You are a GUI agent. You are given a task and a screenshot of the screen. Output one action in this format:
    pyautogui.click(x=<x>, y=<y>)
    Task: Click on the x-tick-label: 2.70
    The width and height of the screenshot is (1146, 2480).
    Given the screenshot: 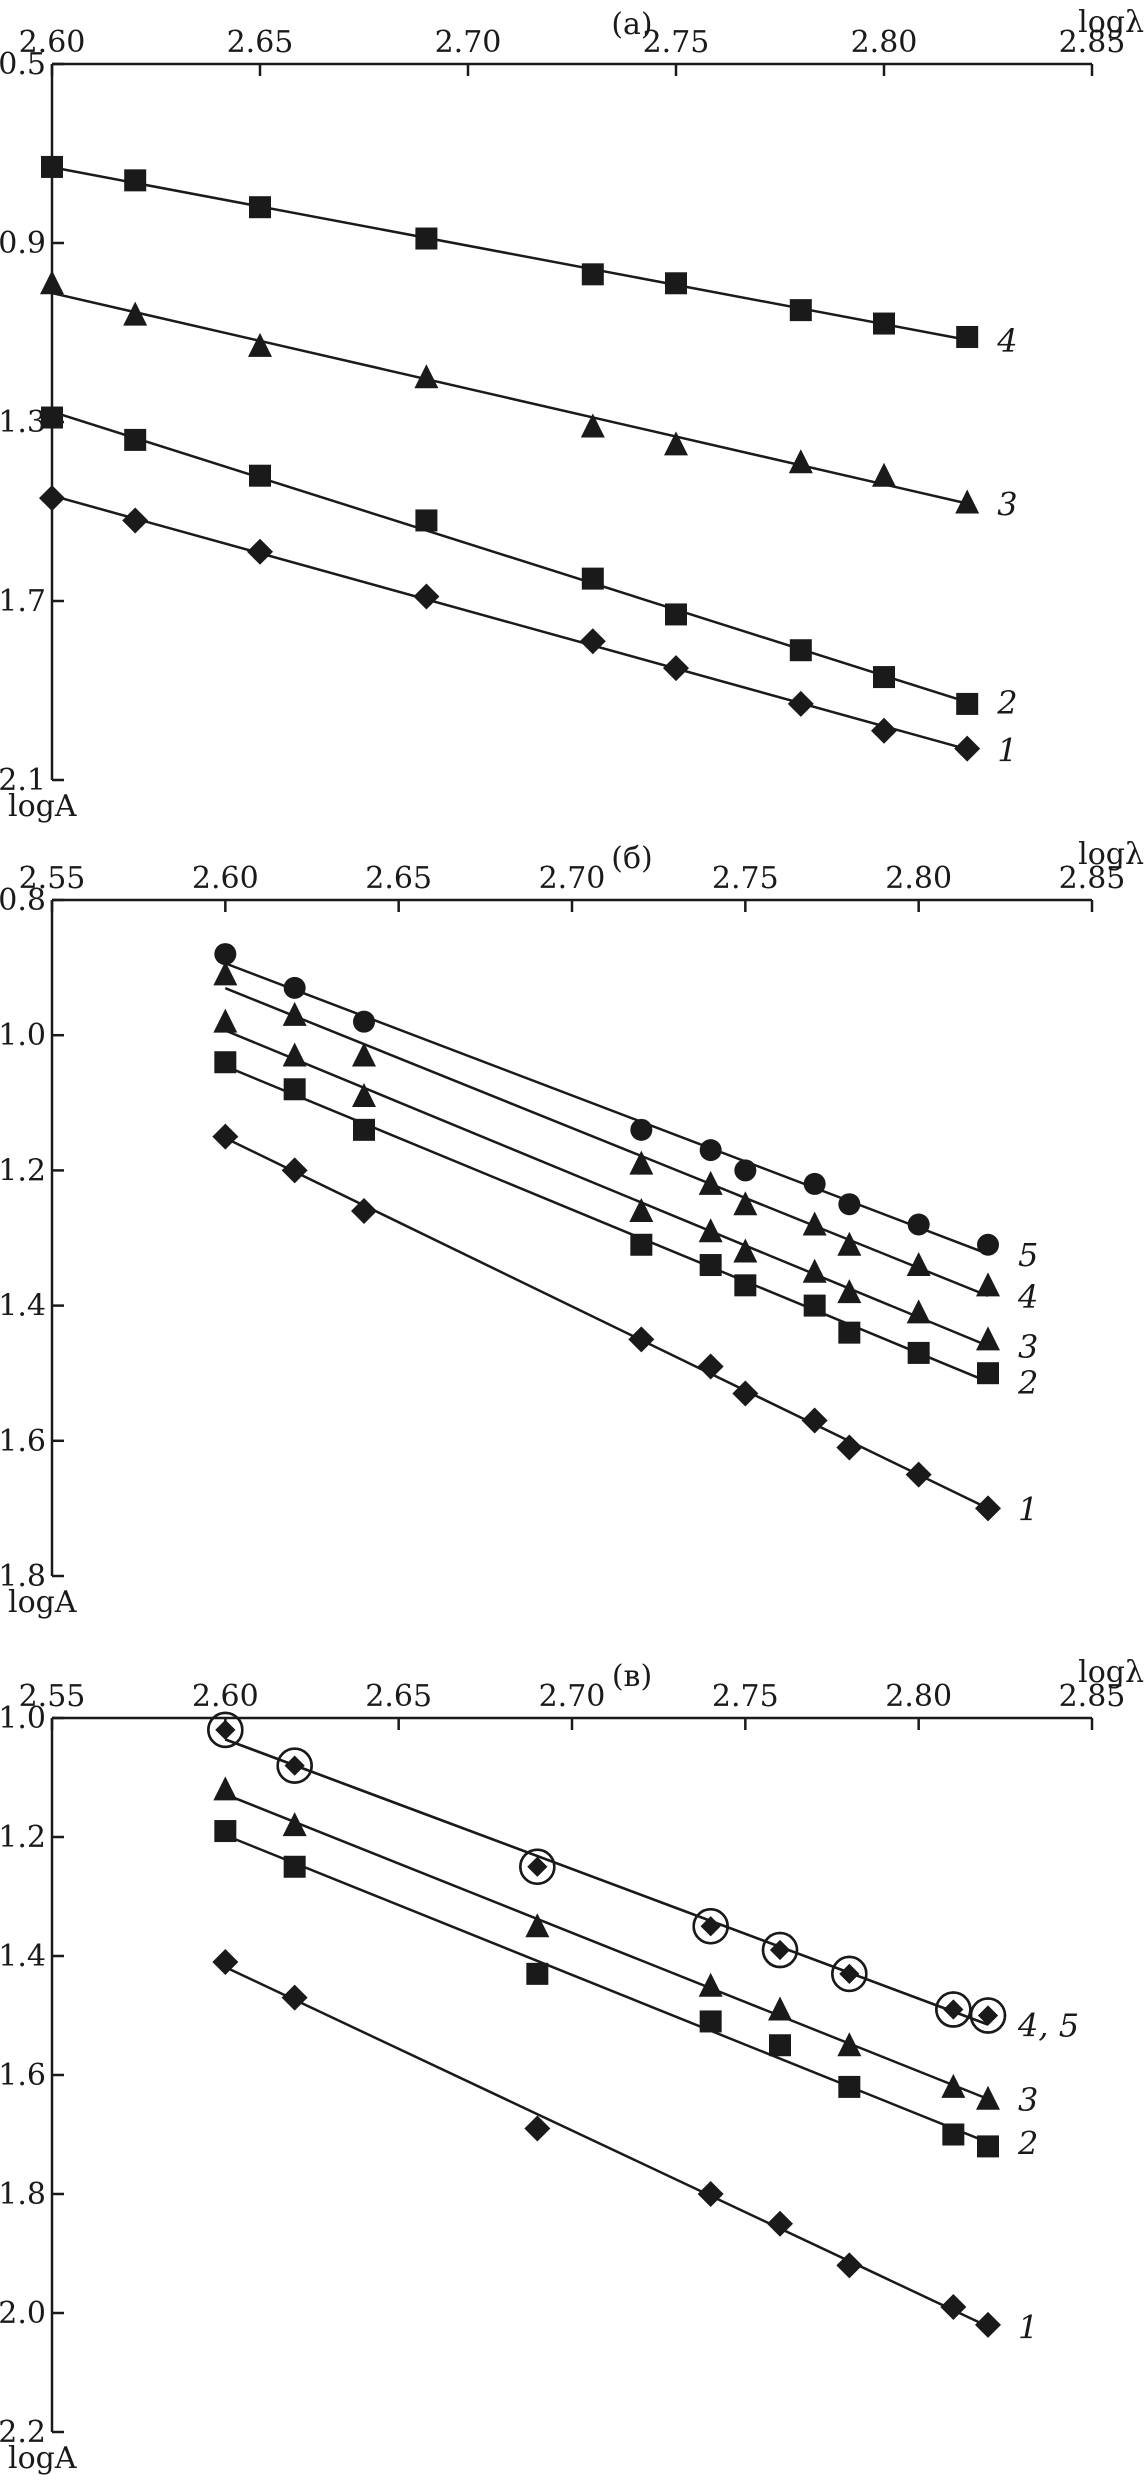 What is the action you would take?
    pyautogui.click(x=572, y=1696)
    